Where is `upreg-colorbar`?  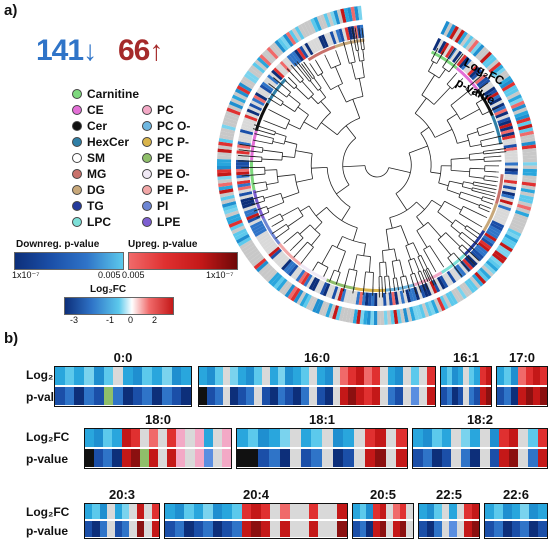
upreg-colorbar is located at coordinates (183, 261).